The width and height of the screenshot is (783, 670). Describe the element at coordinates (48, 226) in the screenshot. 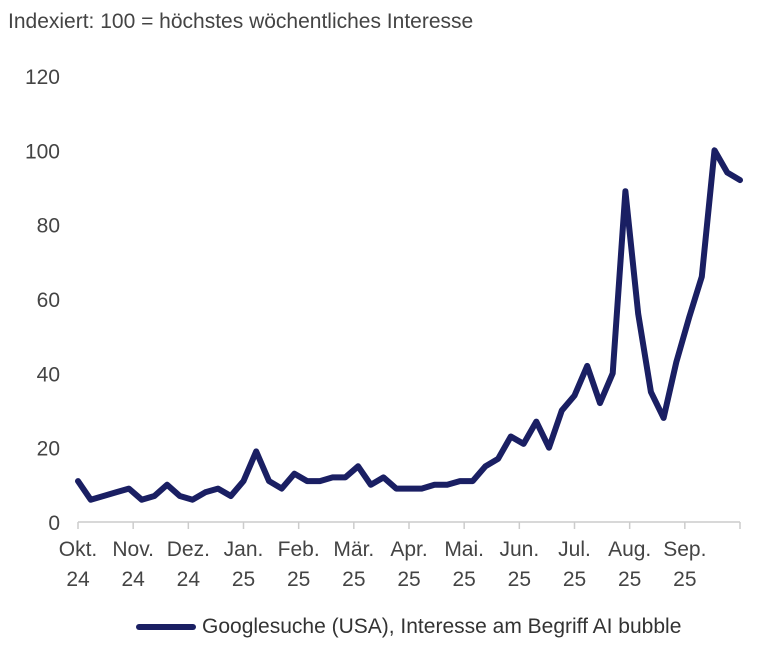

I see `y-tick-label: 80` at that location.